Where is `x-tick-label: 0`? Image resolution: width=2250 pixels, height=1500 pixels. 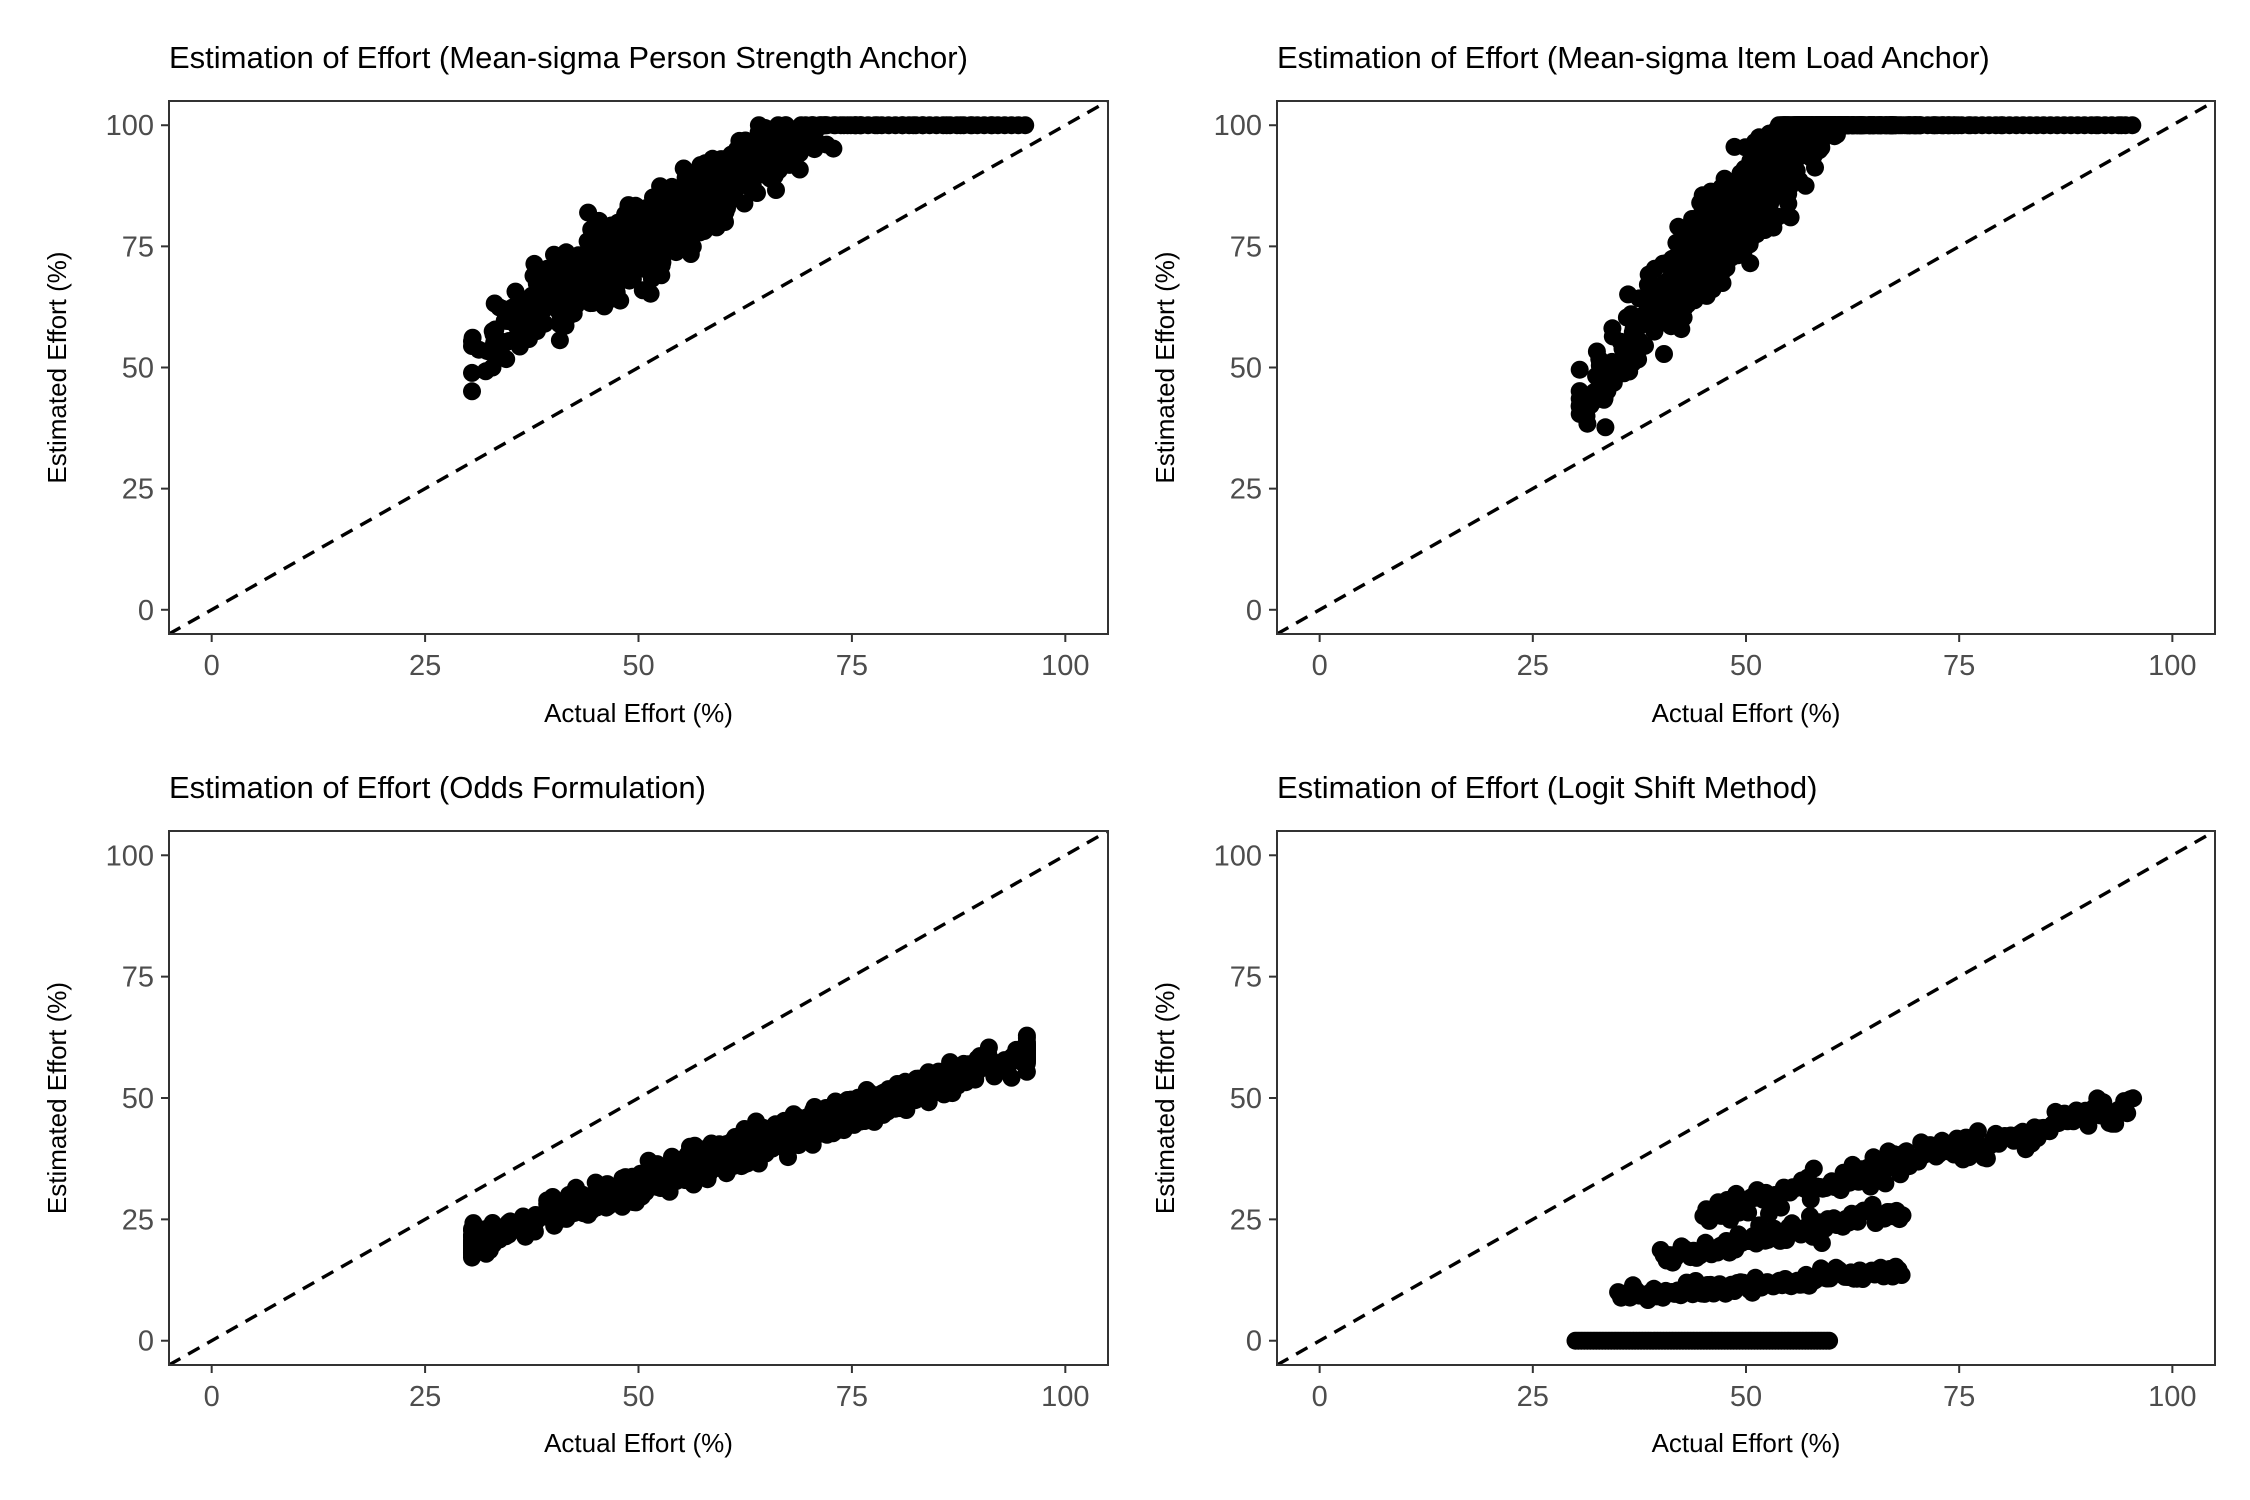
x-tick-label: 0 is located at coordinates (1320, 1397).